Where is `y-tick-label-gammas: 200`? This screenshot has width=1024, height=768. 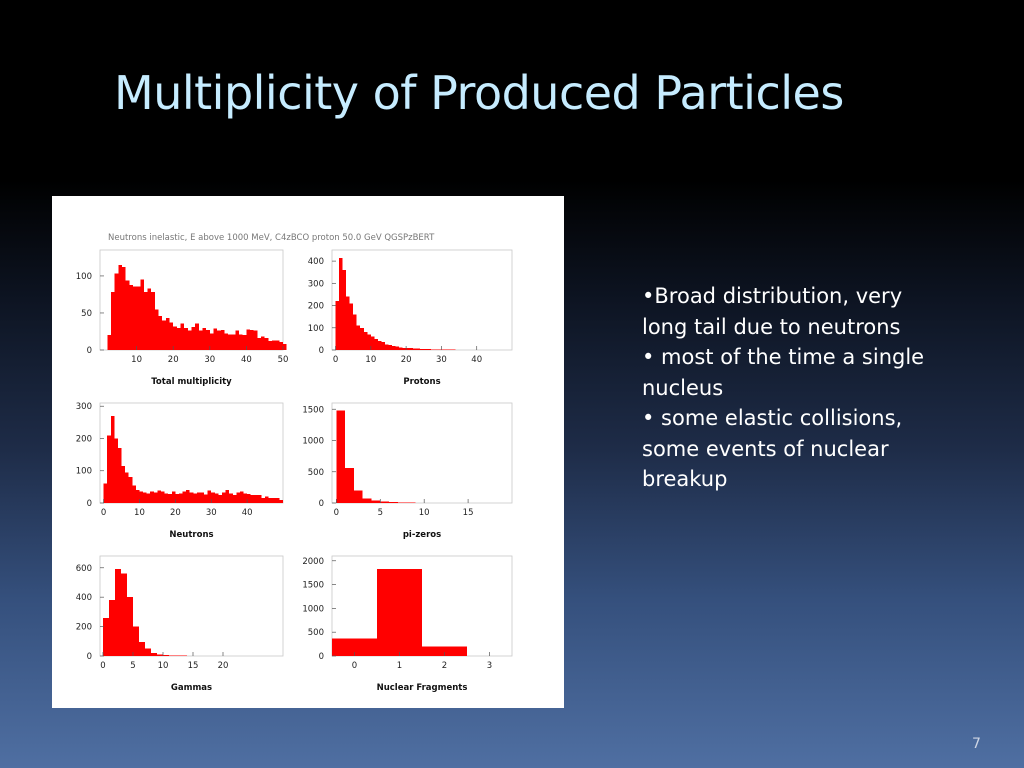
y-tick-label-gammas: 200 is located at coordinates (84, 628).